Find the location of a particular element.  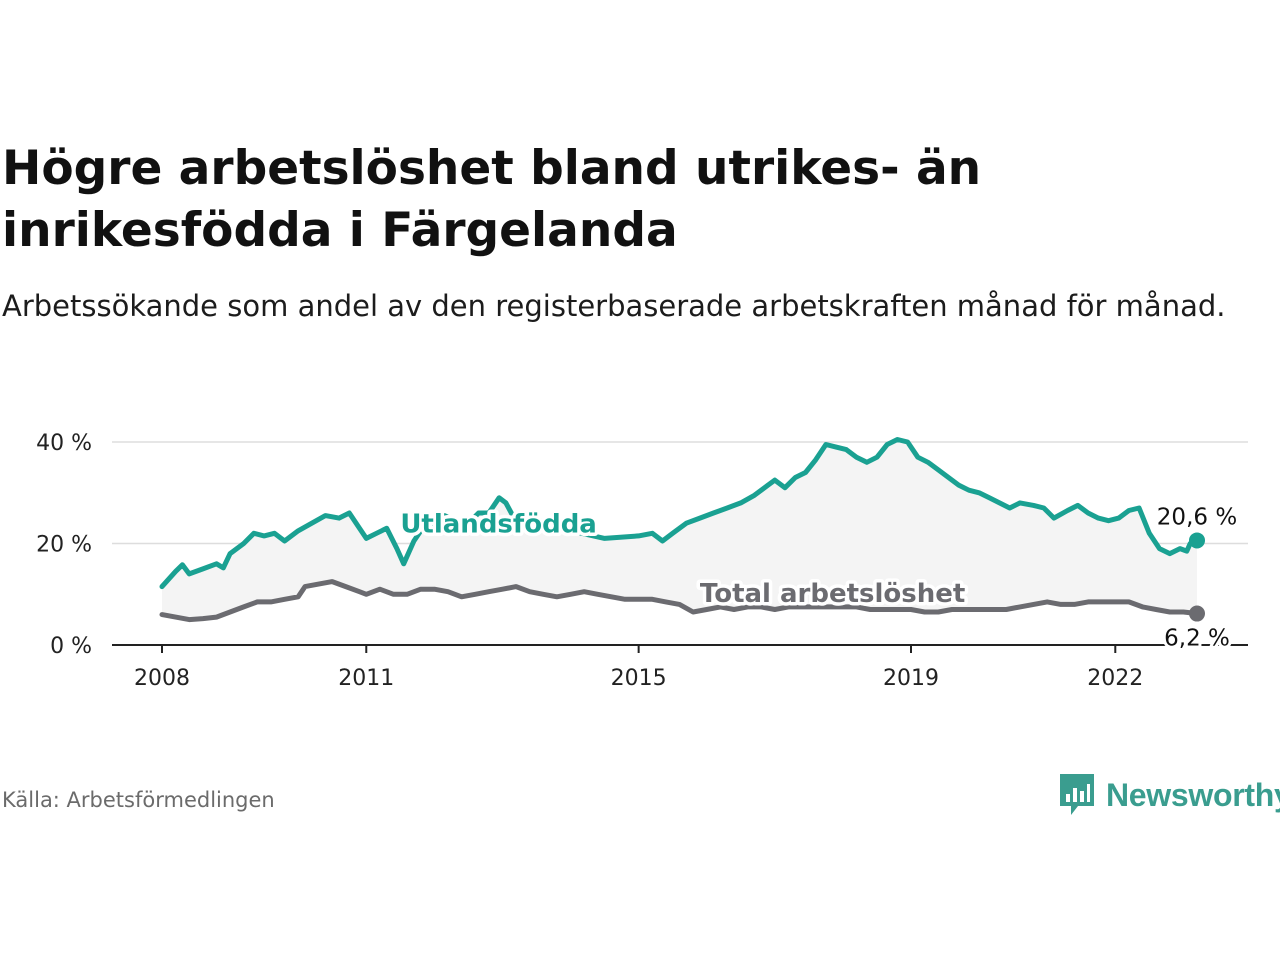

x-tick-label: 2019 is located at coordinates (911, 678).